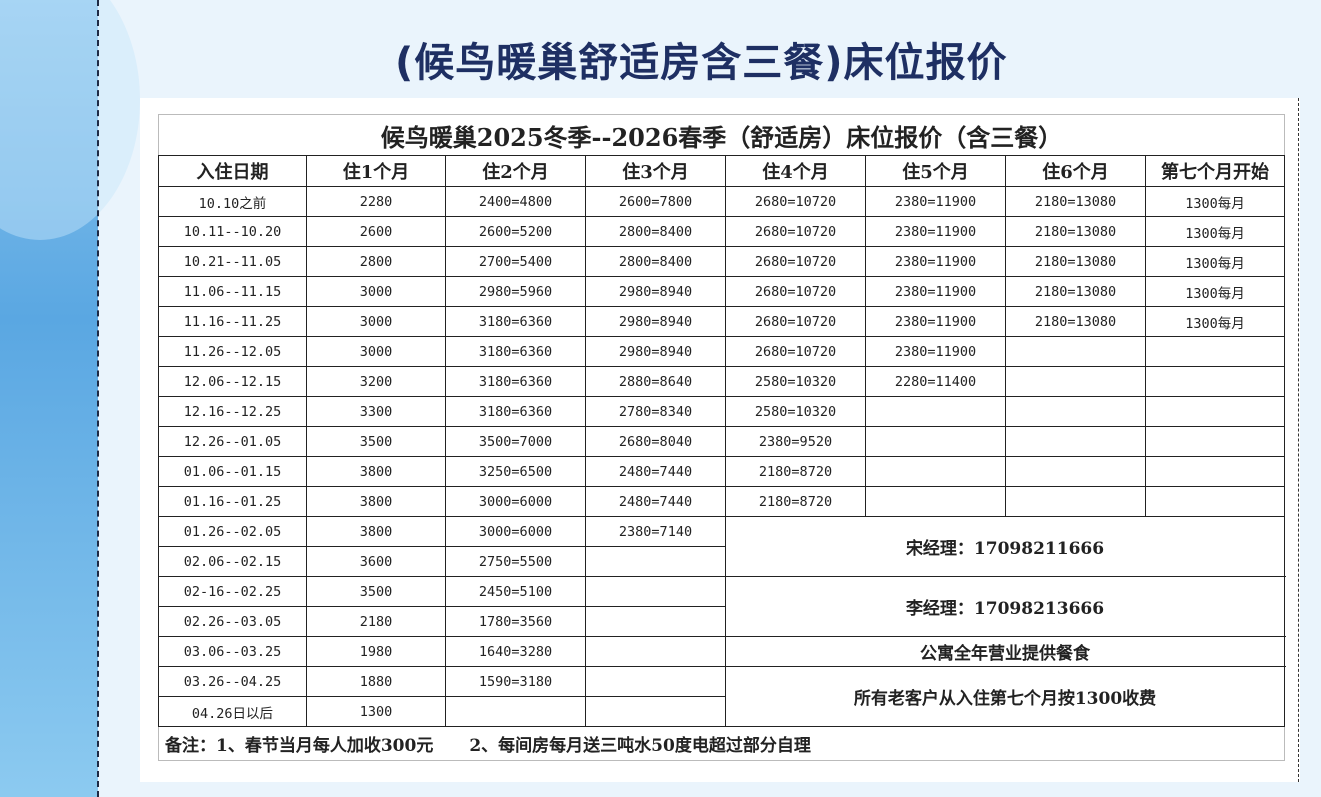  Describe the element at coordinates (795, 441) in the screenshot. I see `price-cell: 2380=9520` at that location.